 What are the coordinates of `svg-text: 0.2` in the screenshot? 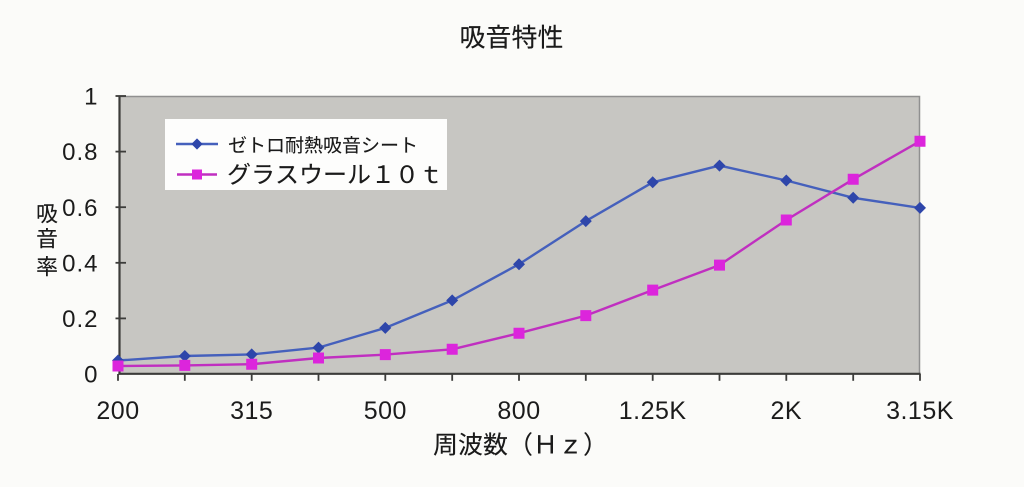 It's located at (80, 319).